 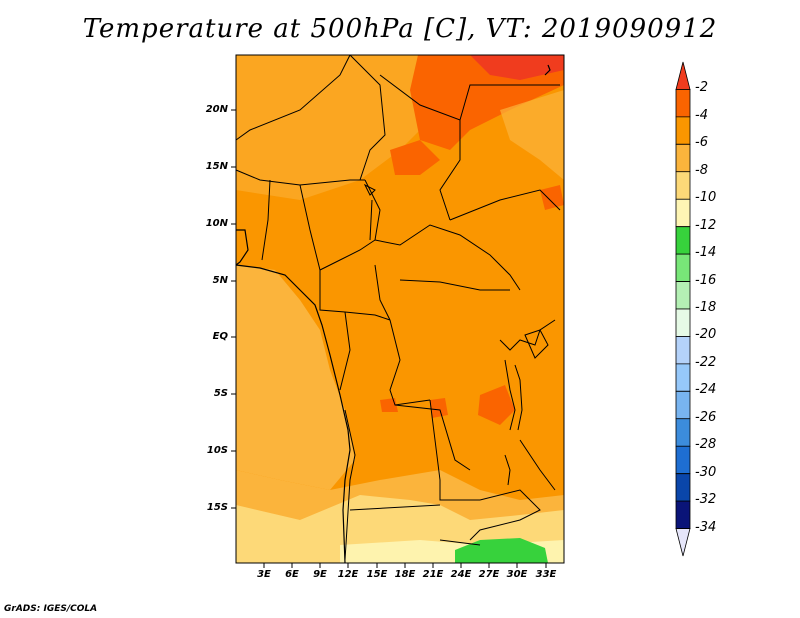 I want to click on lakes, so click(x=456, y=334).